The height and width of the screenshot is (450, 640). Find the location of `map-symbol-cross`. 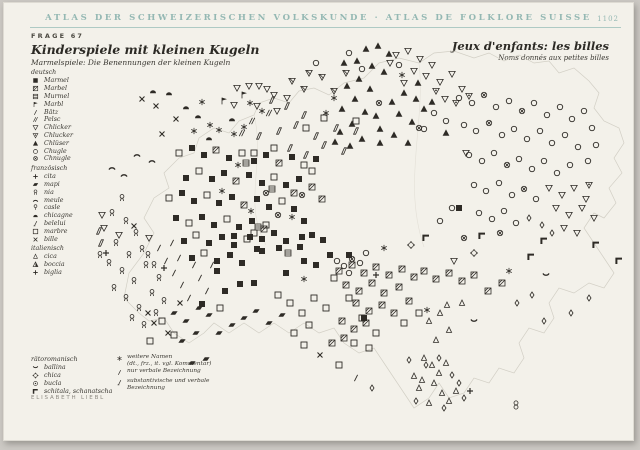

map-symbol-cross is located at coordinates (148, 313).